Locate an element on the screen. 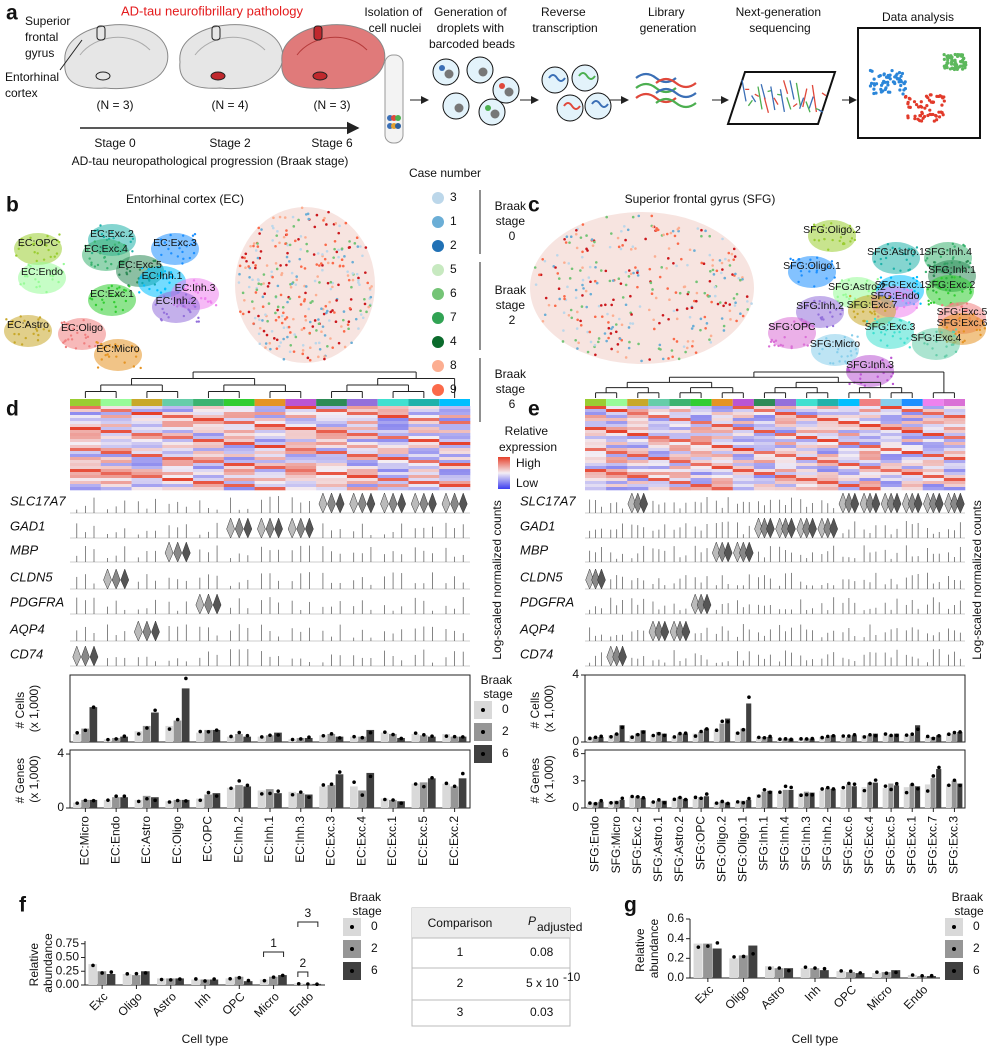  legend-dot is located at coordinates (352, 949).